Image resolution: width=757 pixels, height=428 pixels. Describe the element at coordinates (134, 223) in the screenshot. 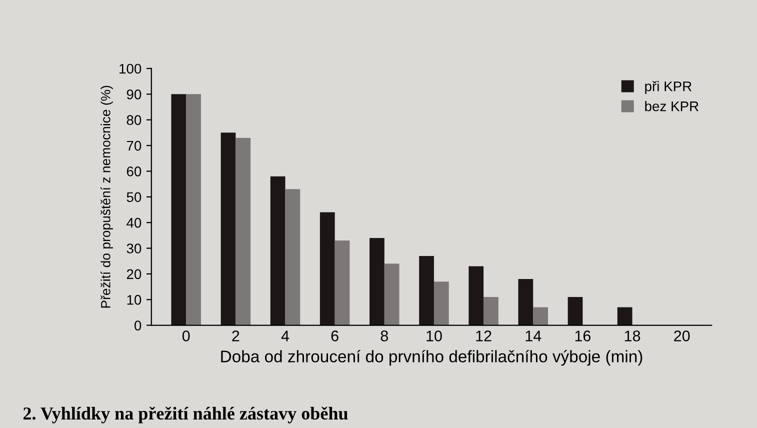

I see `y-tick-label: 40` at that location.